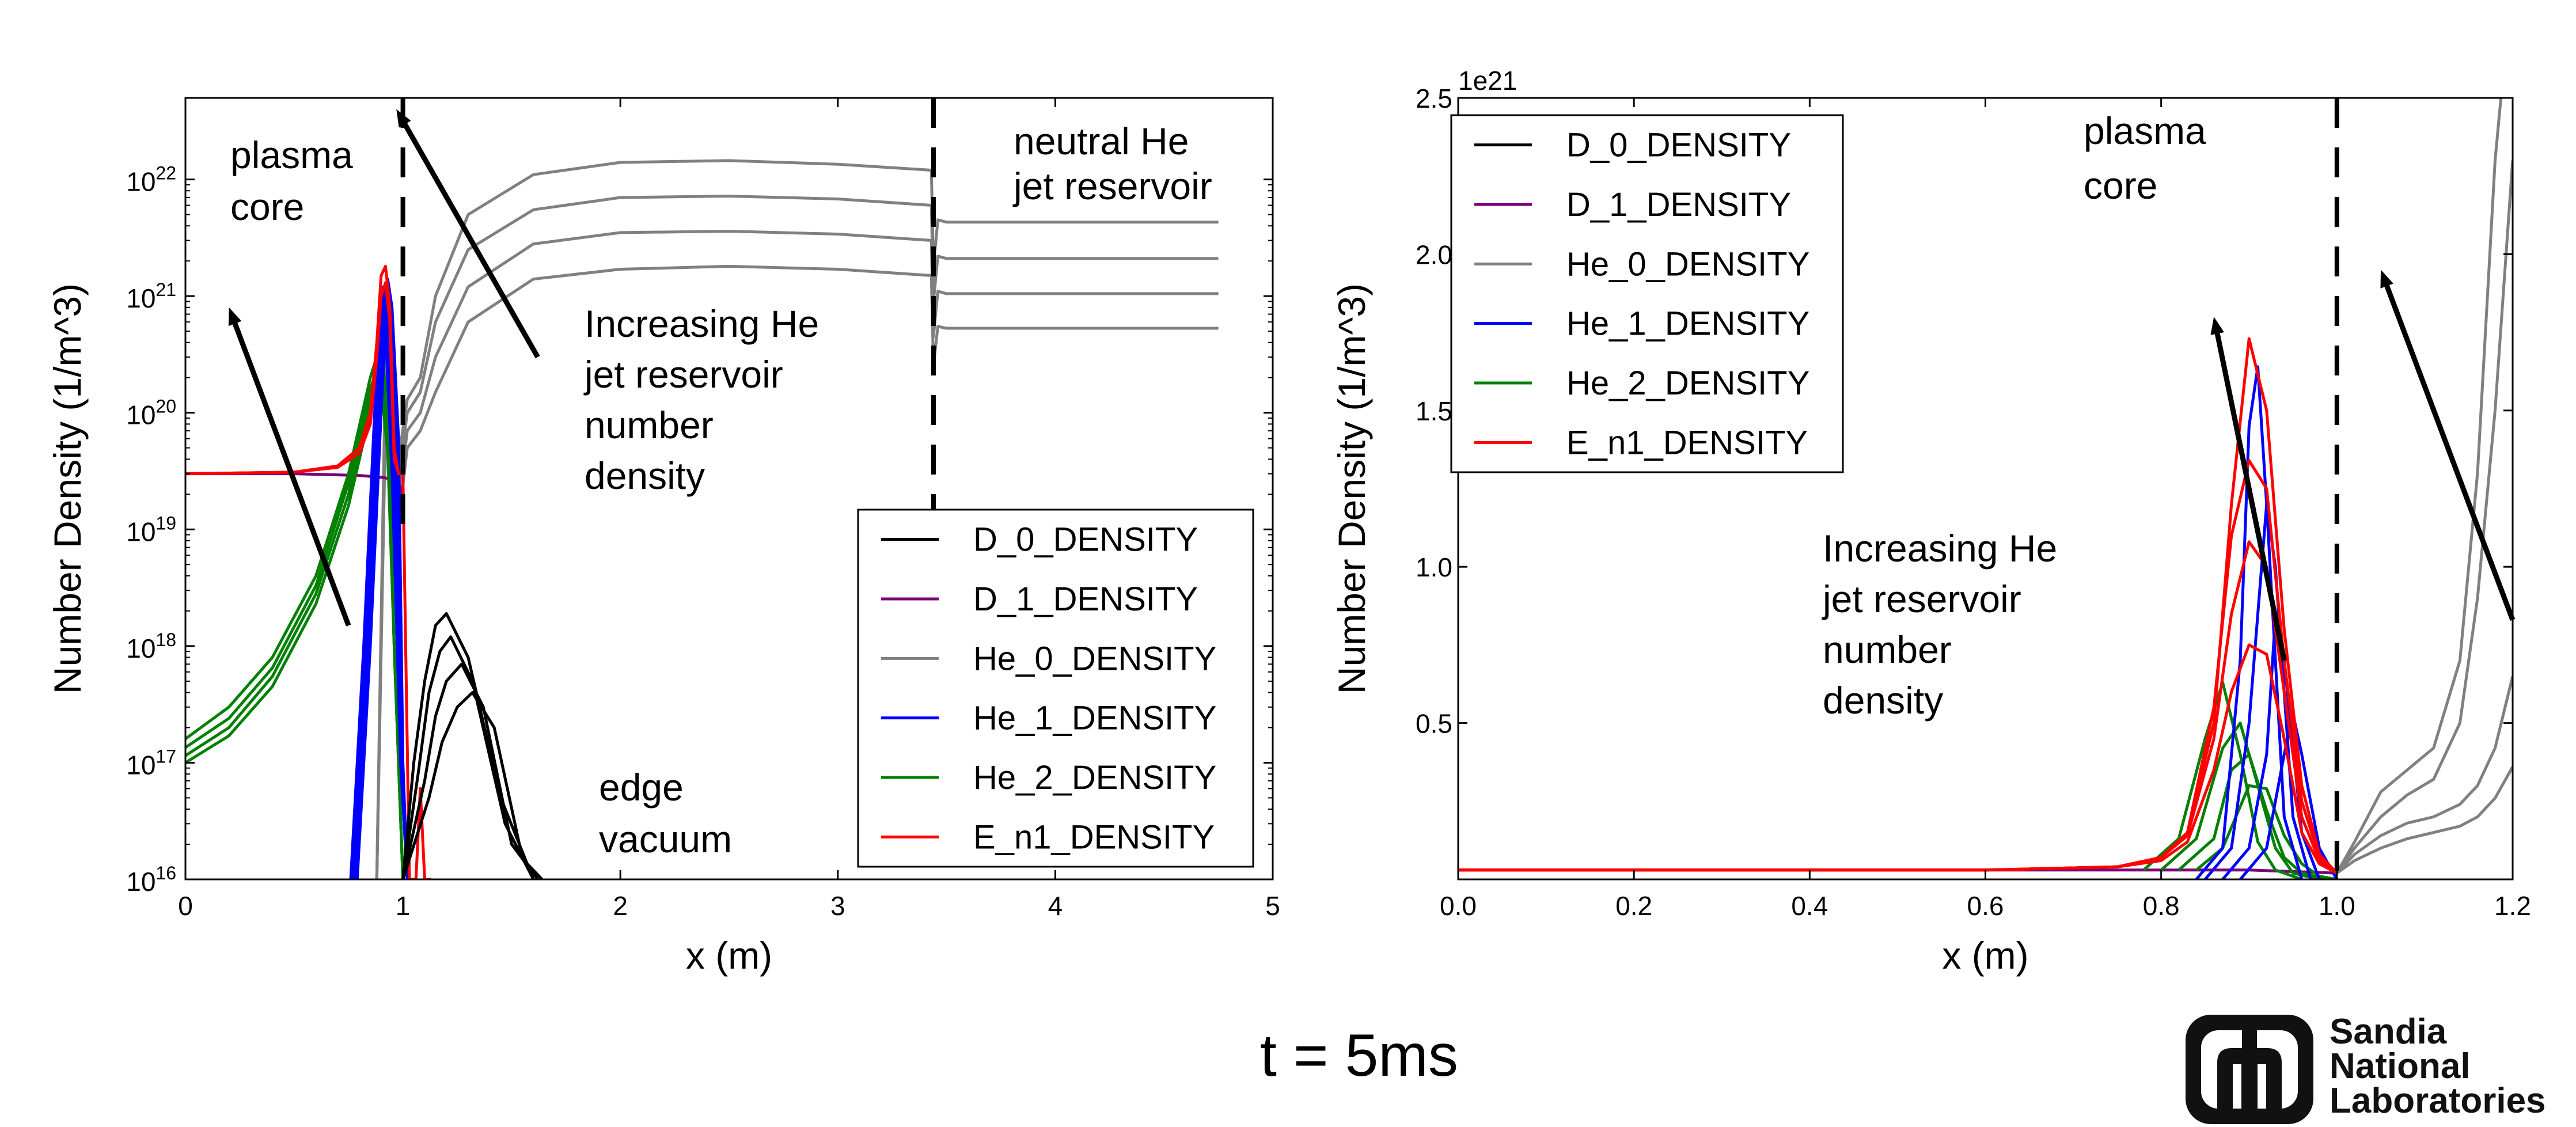 This screenshot has width=2576, height=1127. I want to click on left-ytick-exp-4: 20, so click(165, 406).